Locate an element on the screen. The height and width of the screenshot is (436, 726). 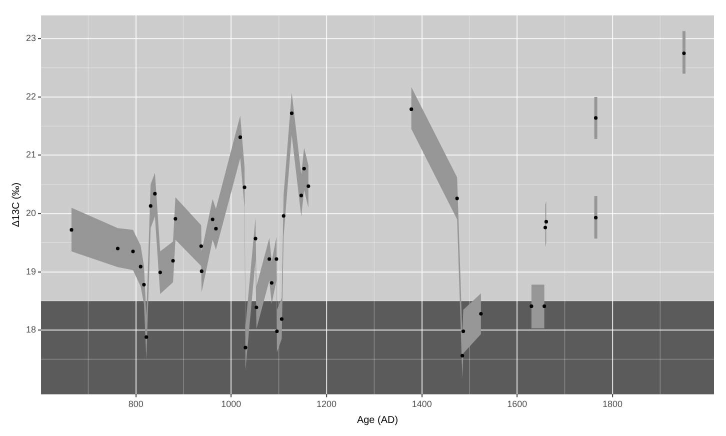
y-tick-label: 20 is located at coordinates (31, 213).